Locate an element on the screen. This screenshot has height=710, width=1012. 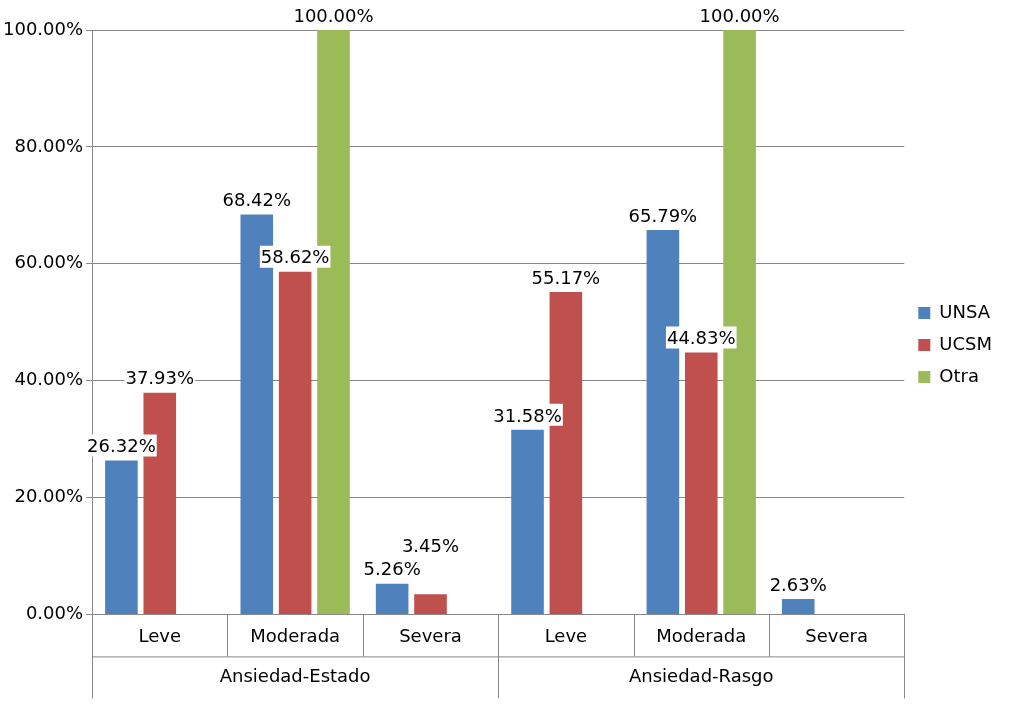
data-label: 65.79% is located at coordinates (663, 215).